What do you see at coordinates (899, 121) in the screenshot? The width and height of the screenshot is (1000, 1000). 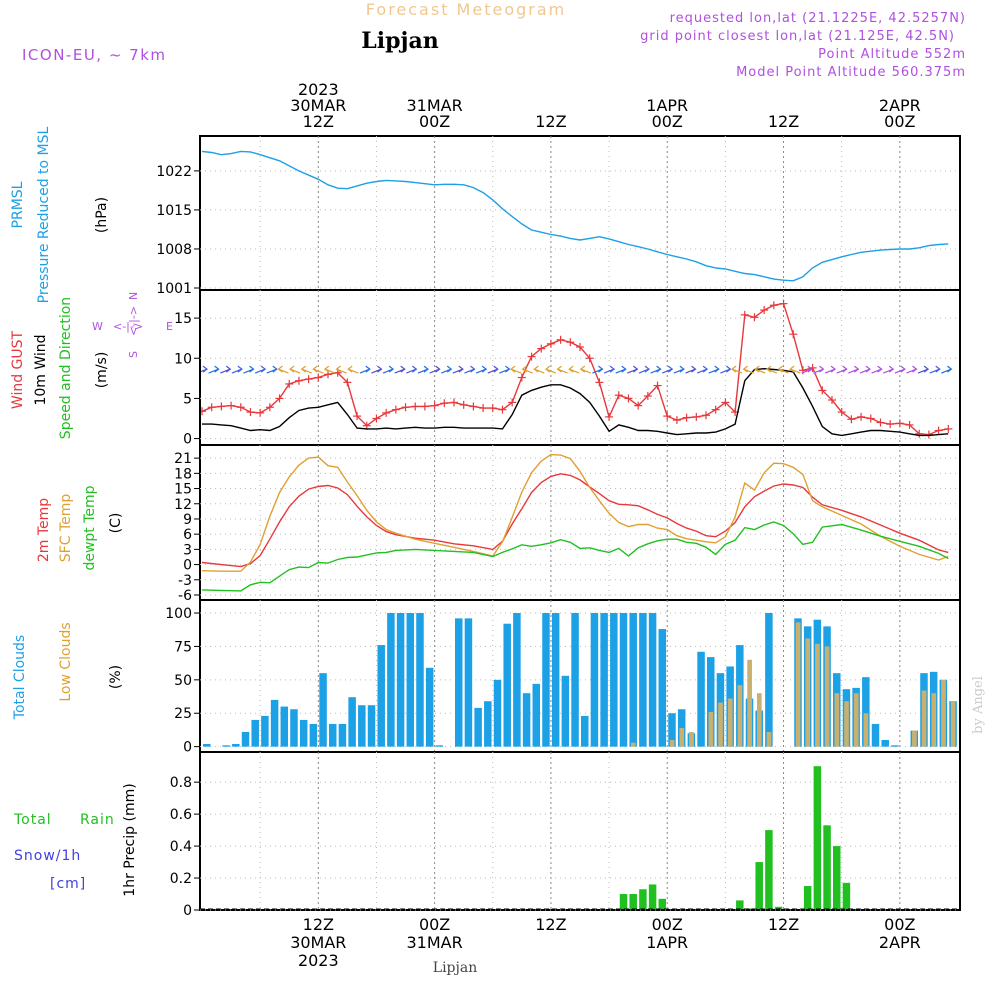 I see `top-time-label: 00Z` at bounding box center [899, 121].